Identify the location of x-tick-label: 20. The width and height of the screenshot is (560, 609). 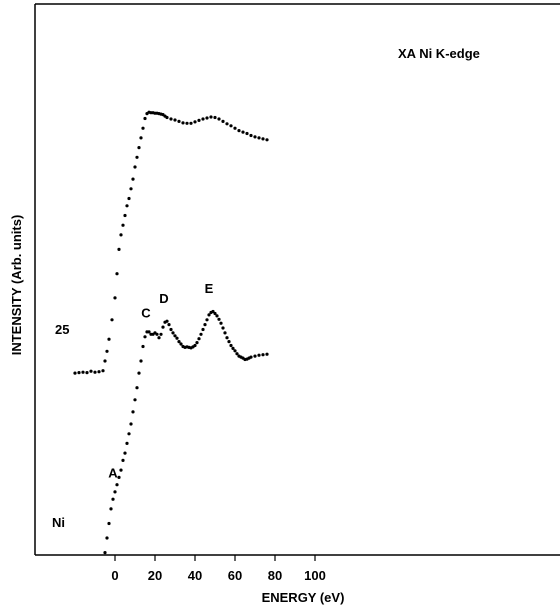
(155, 575).